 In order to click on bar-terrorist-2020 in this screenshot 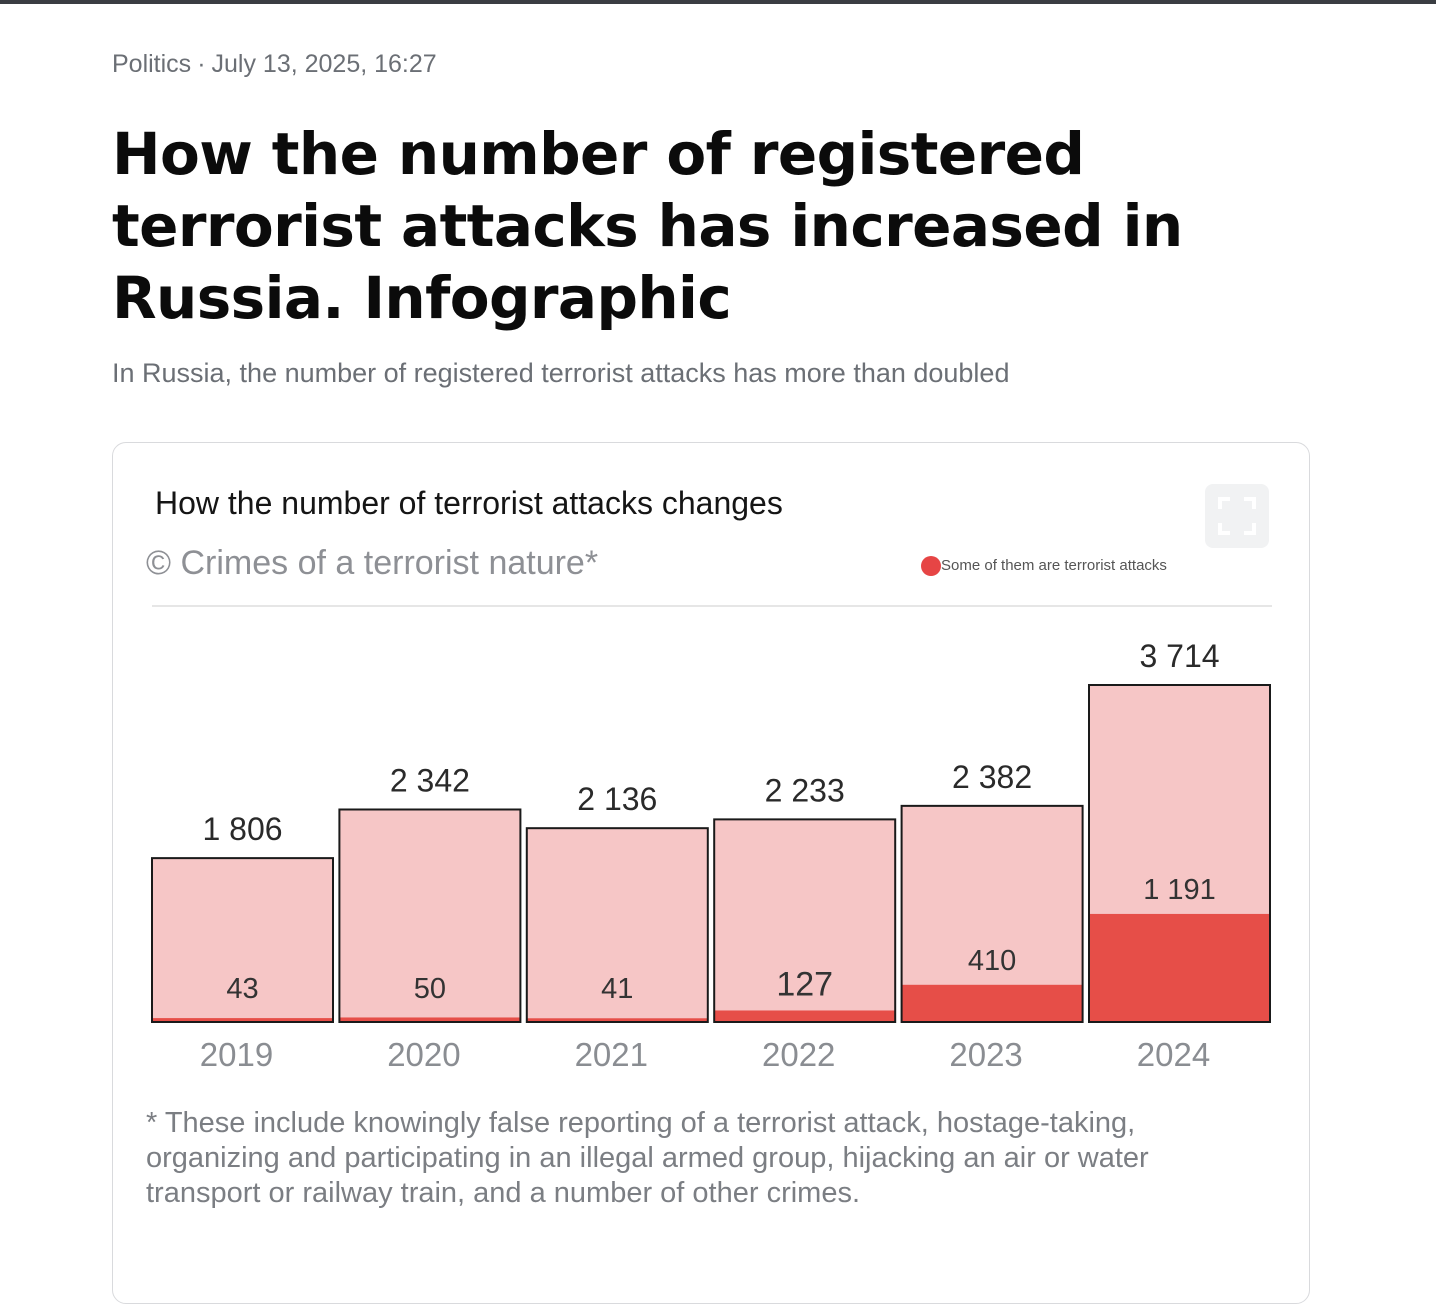, I will do `click(430, 1019)`.